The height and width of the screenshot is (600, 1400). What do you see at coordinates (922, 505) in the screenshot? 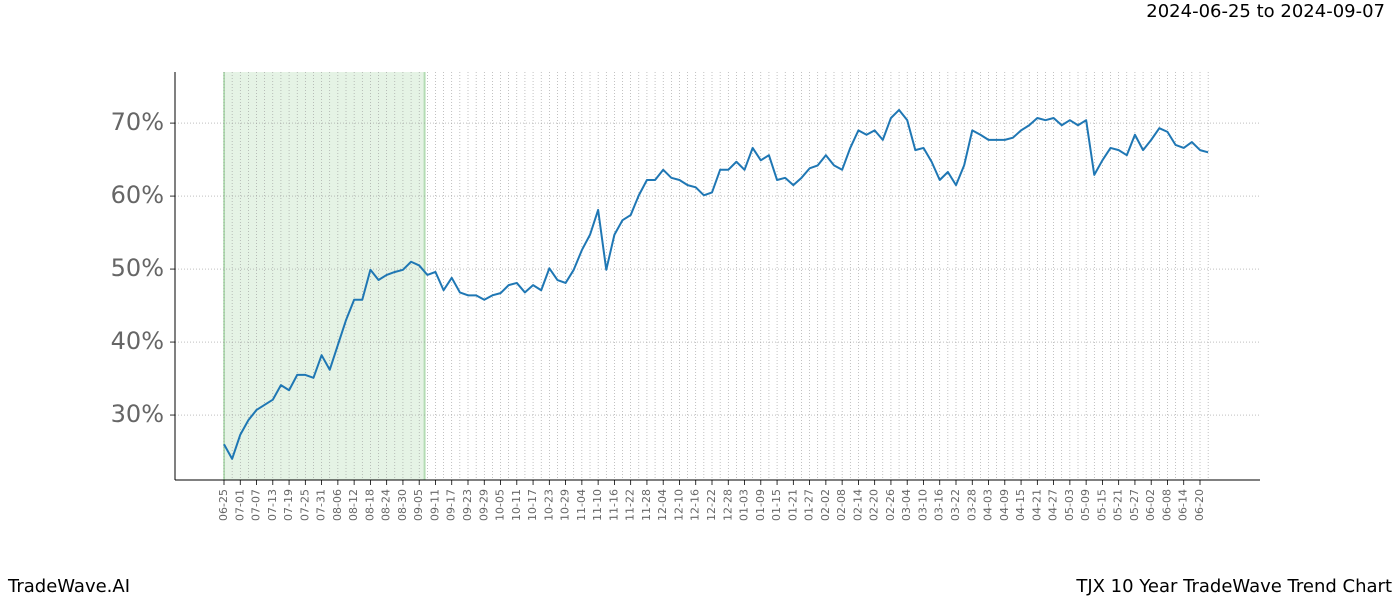
I see `x-tick-label: 03-10` at bounding box center [922, 505].